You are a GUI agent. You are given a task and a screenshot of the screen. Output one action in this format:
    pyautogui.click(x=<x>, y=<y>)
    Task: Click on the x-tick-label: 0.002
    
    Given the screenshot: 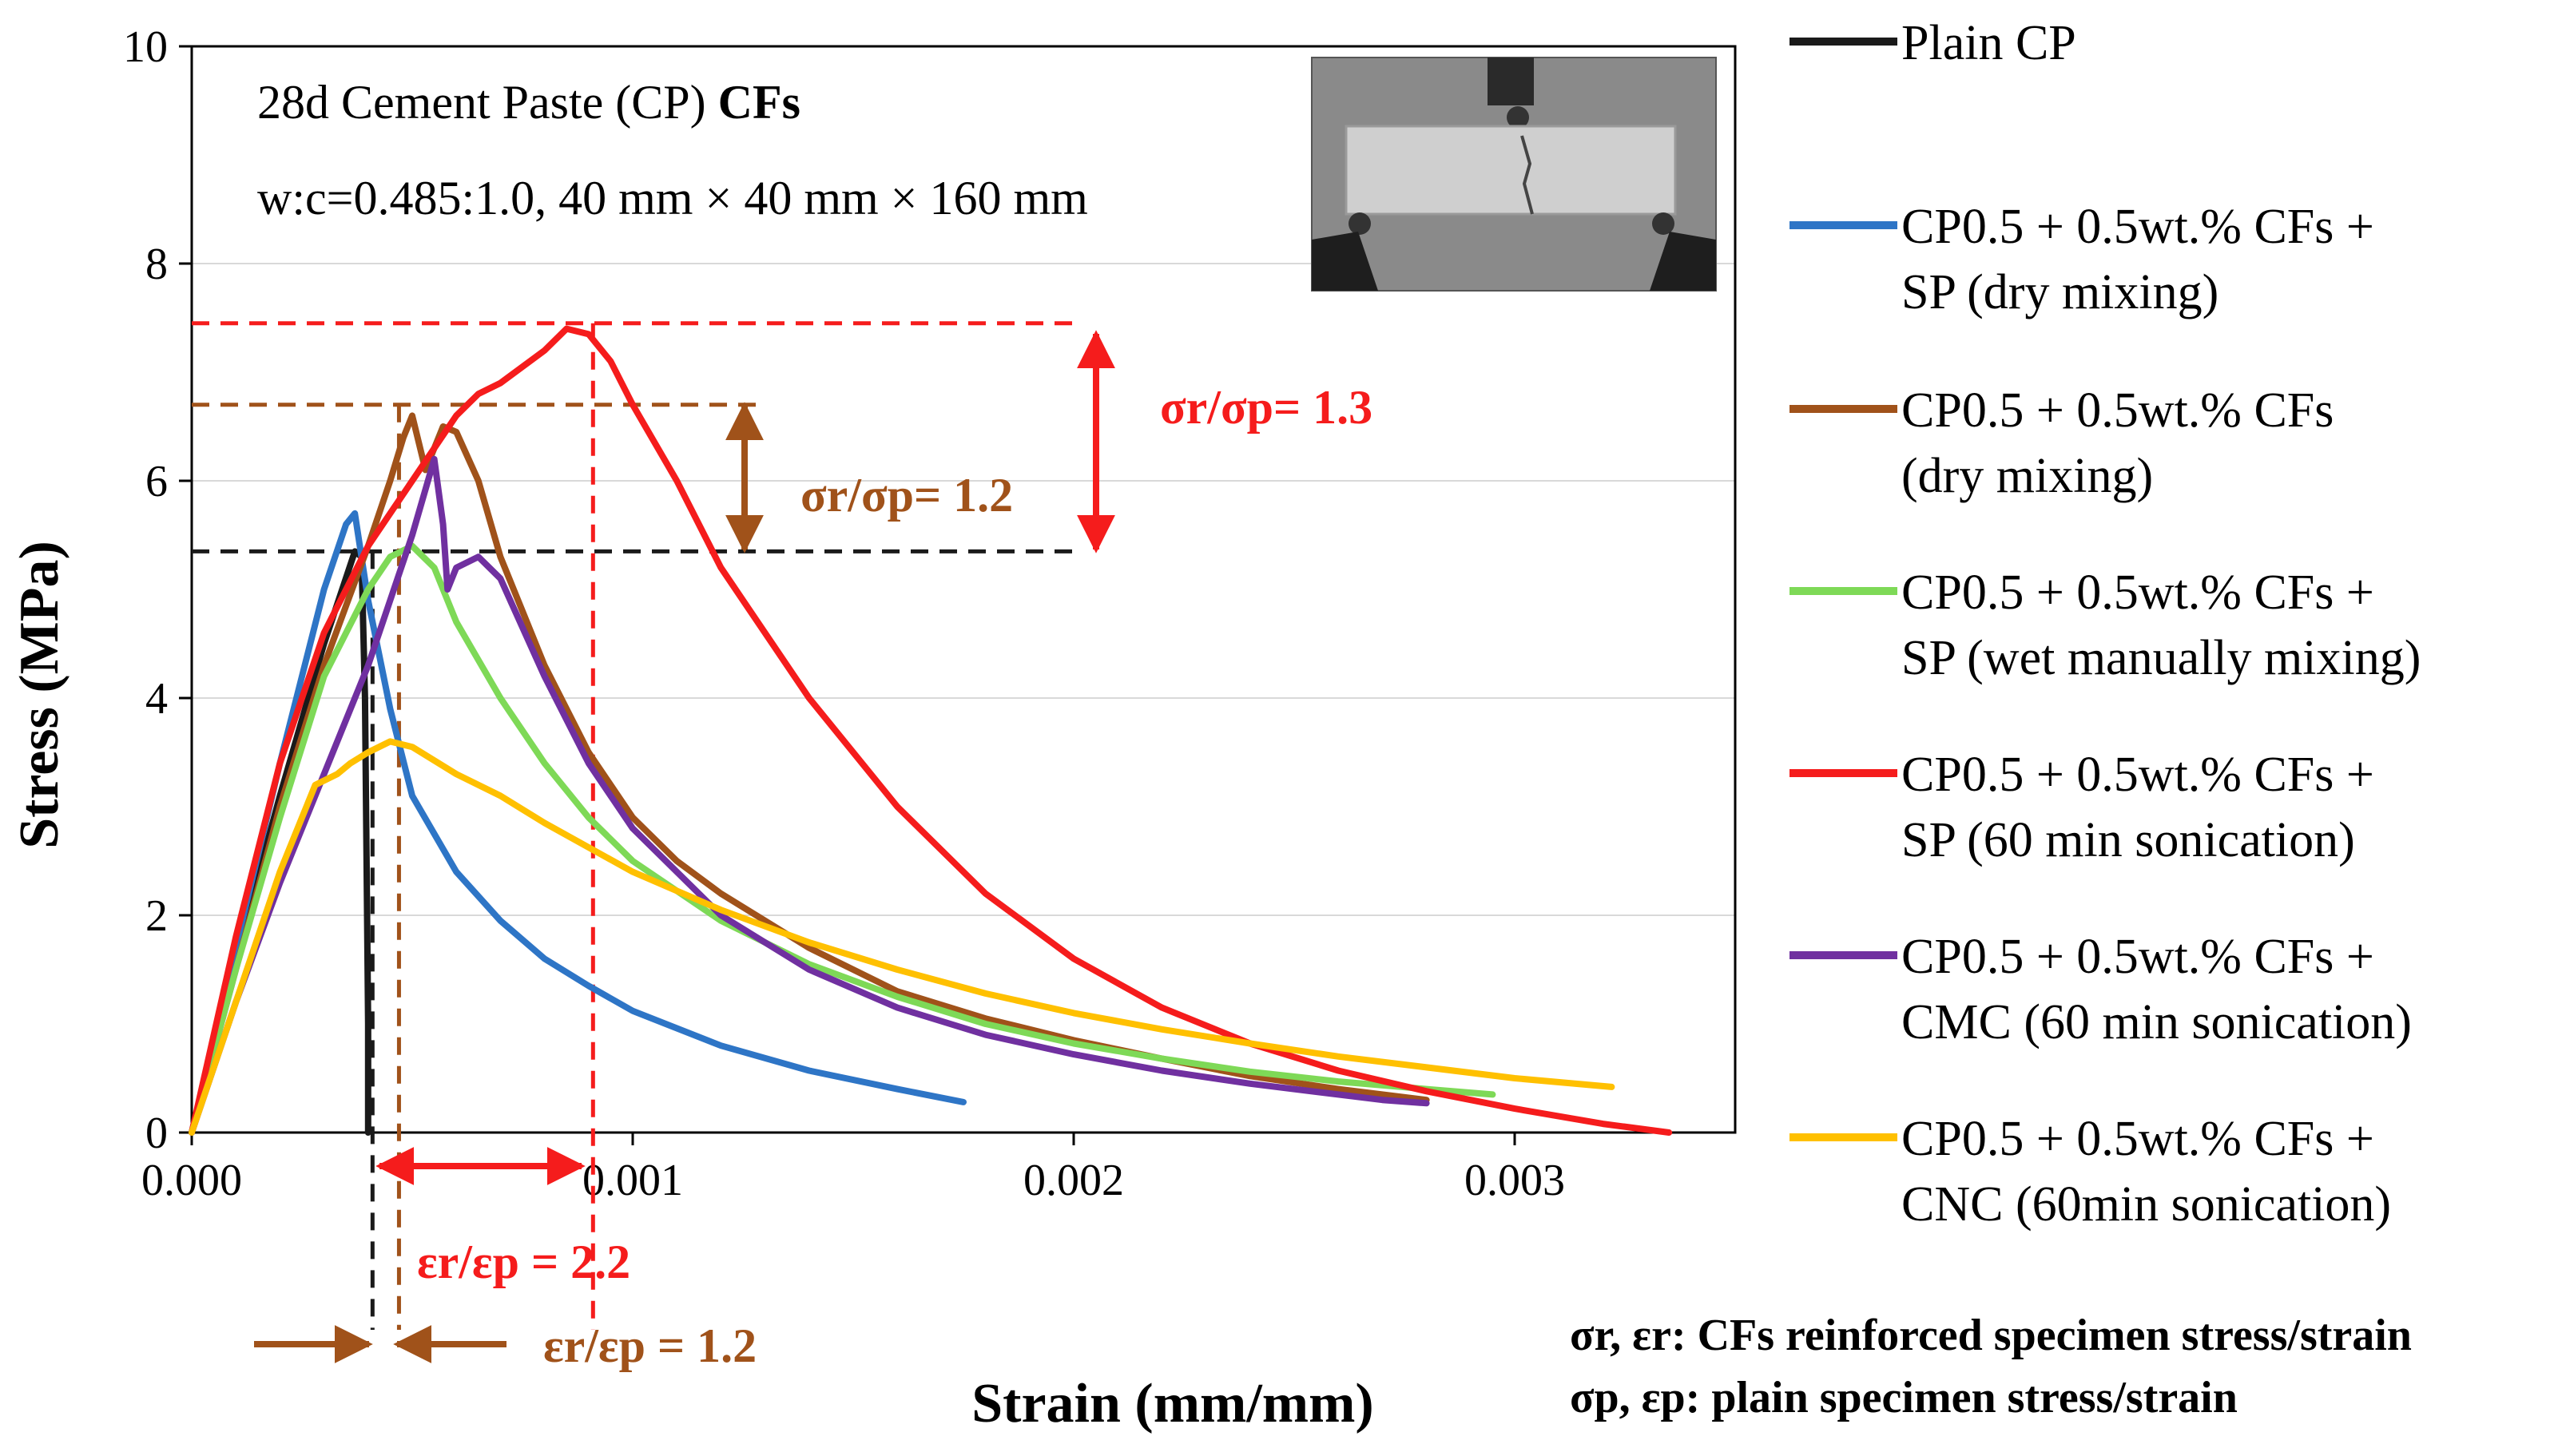 What is the action you would take?
    pyautogui.click(x=1073, y=1180)
    